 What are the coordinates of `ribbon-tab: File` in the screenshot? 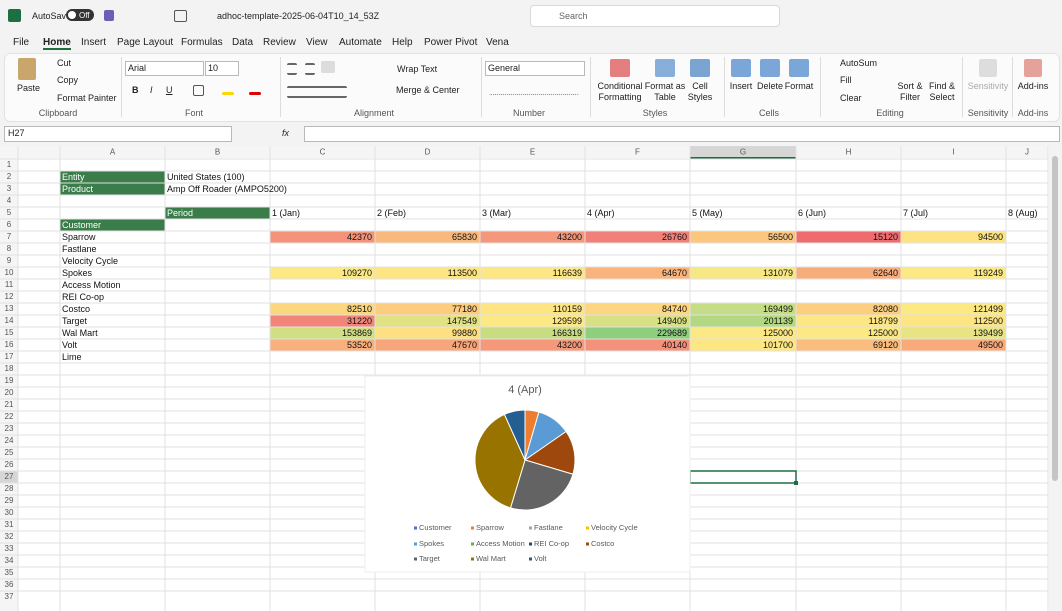 It's located at (21, 42).